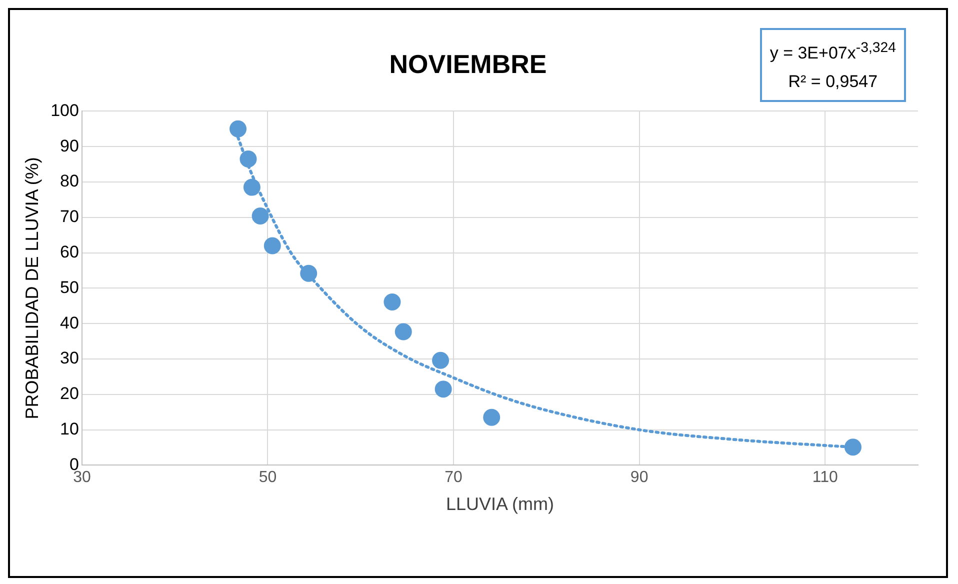 Image resolution: width=958 pixels, height=584 pixels. What do you see at coordinates (833, 81) in the screenshot?
I see `text: R² = 0,9547` at bounding box center [833, 81].